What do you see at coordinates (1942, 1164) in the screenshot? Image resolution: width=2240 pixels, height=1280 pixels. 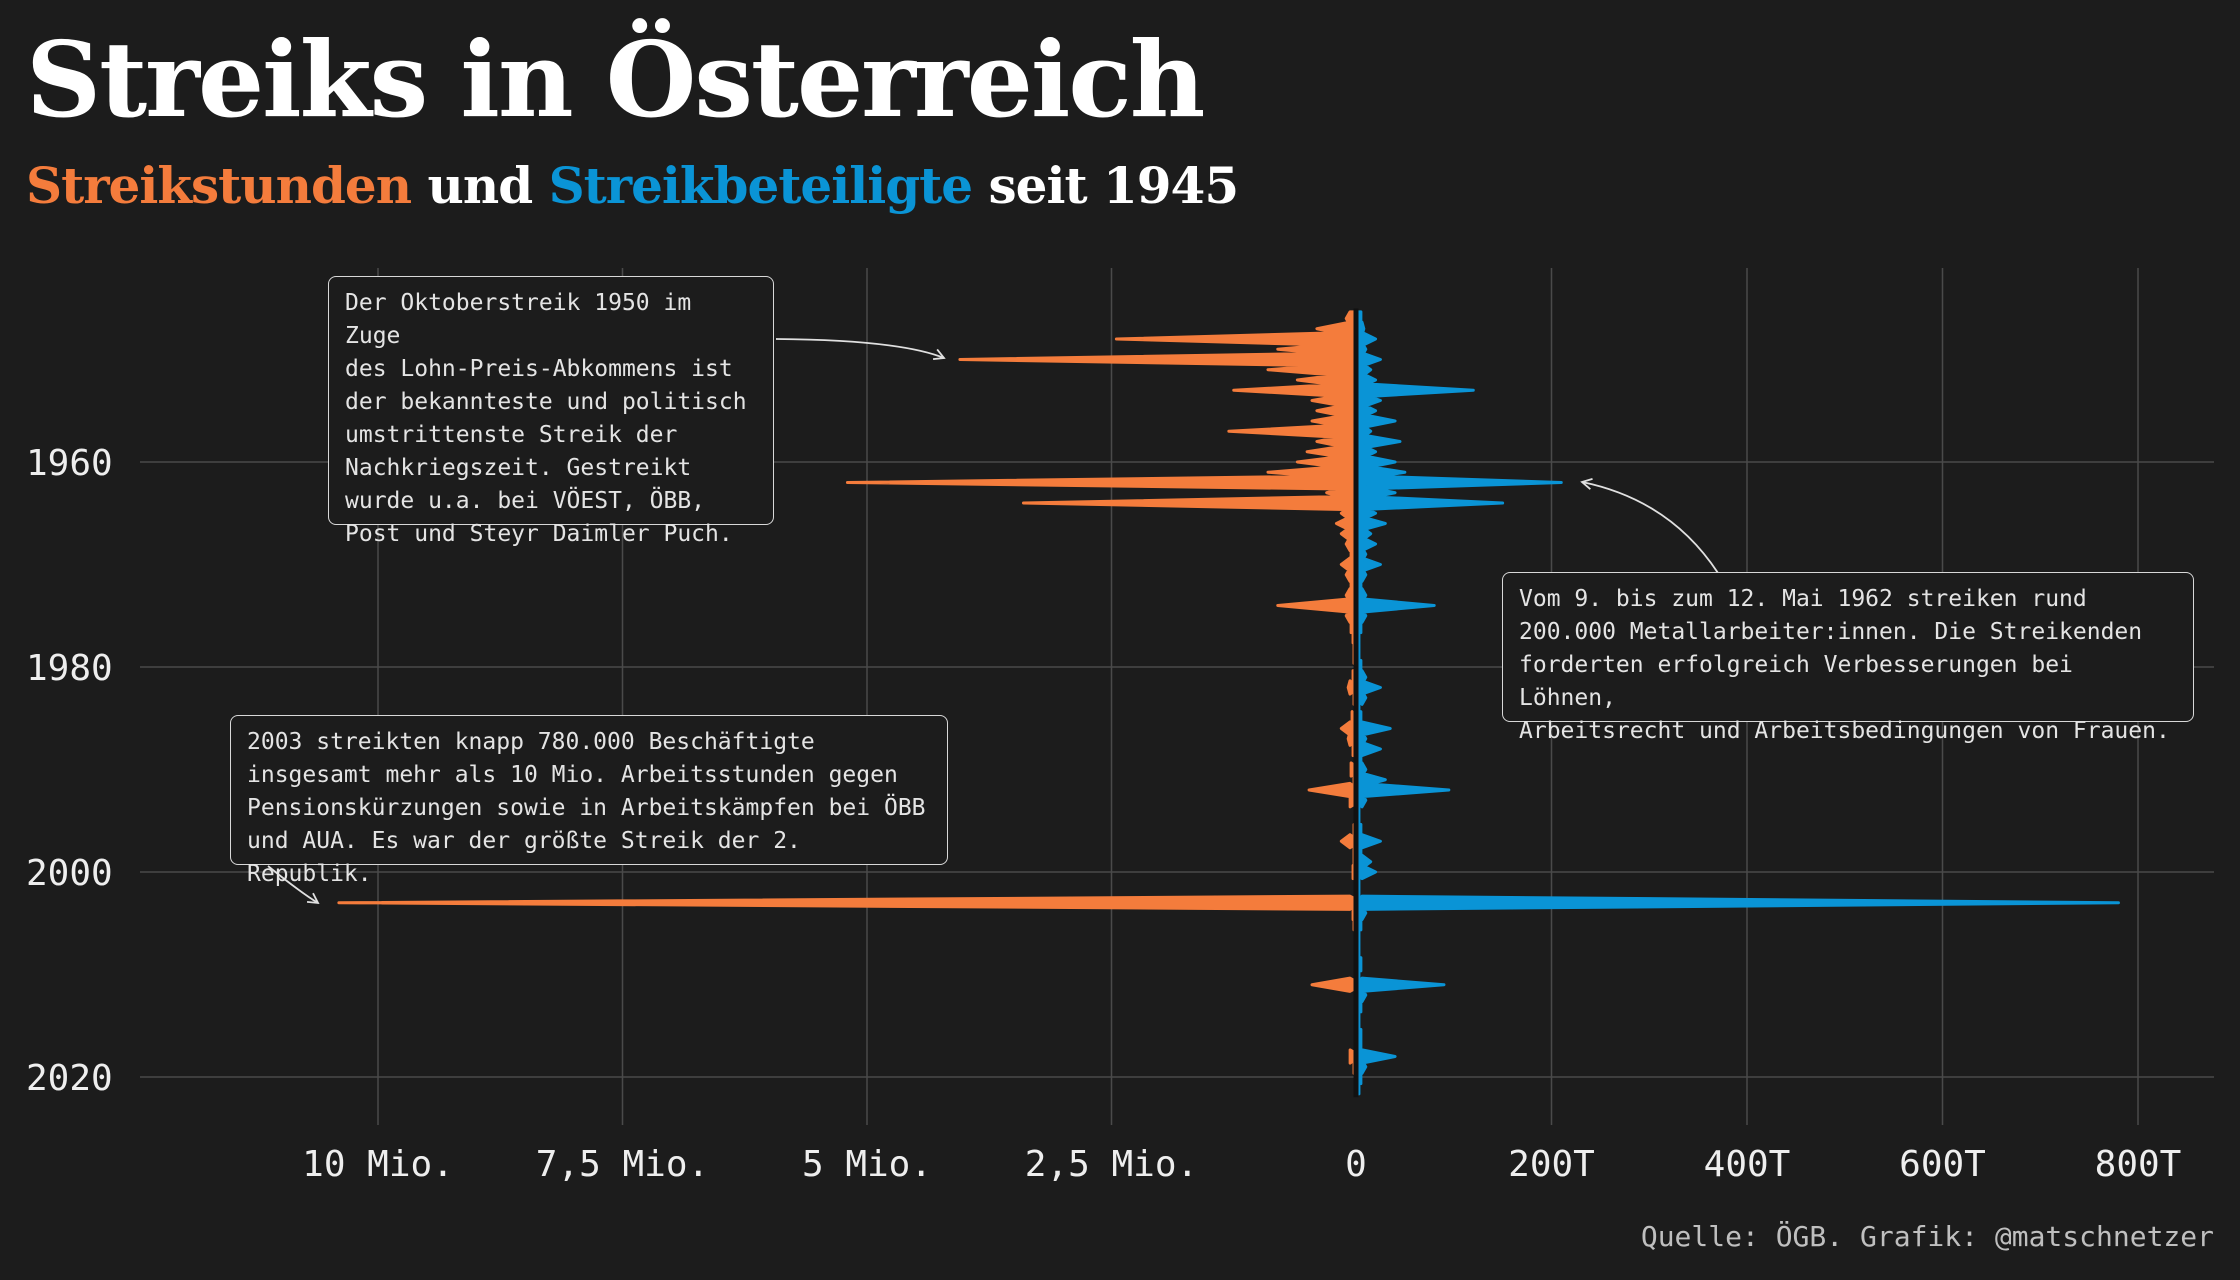 I see `x-tick-label-participants: 600T` at bounding box center [1942, 1164].